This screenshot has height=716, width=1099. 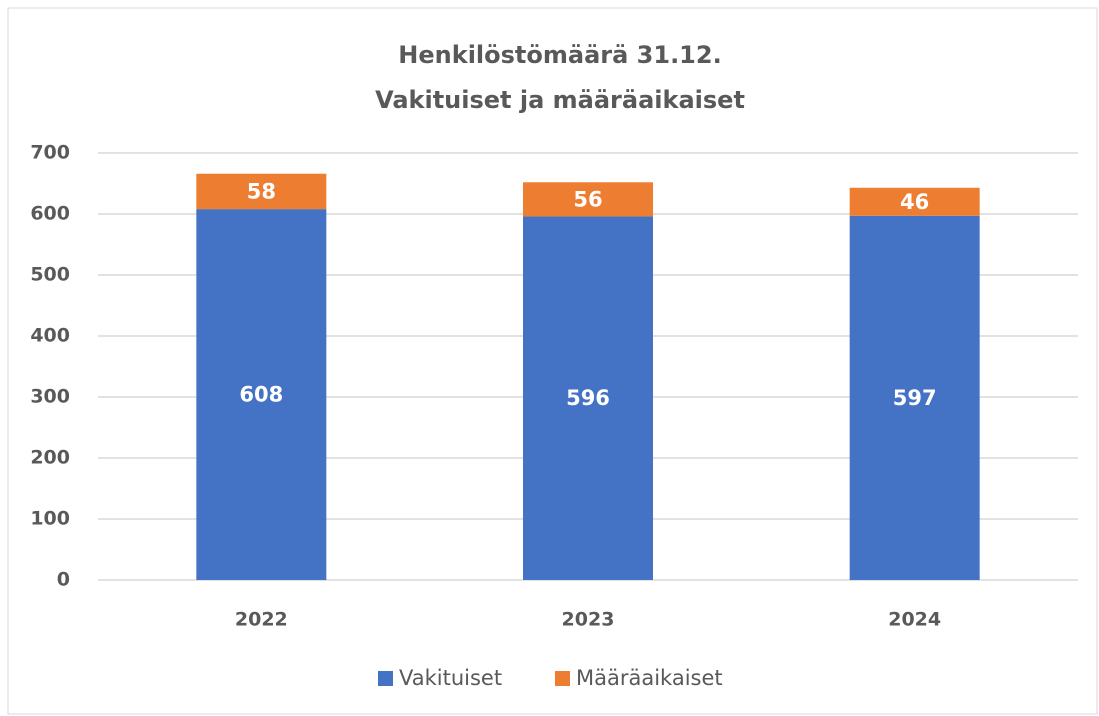 I want to click on data-label: 608, so click(x=261, y=395).